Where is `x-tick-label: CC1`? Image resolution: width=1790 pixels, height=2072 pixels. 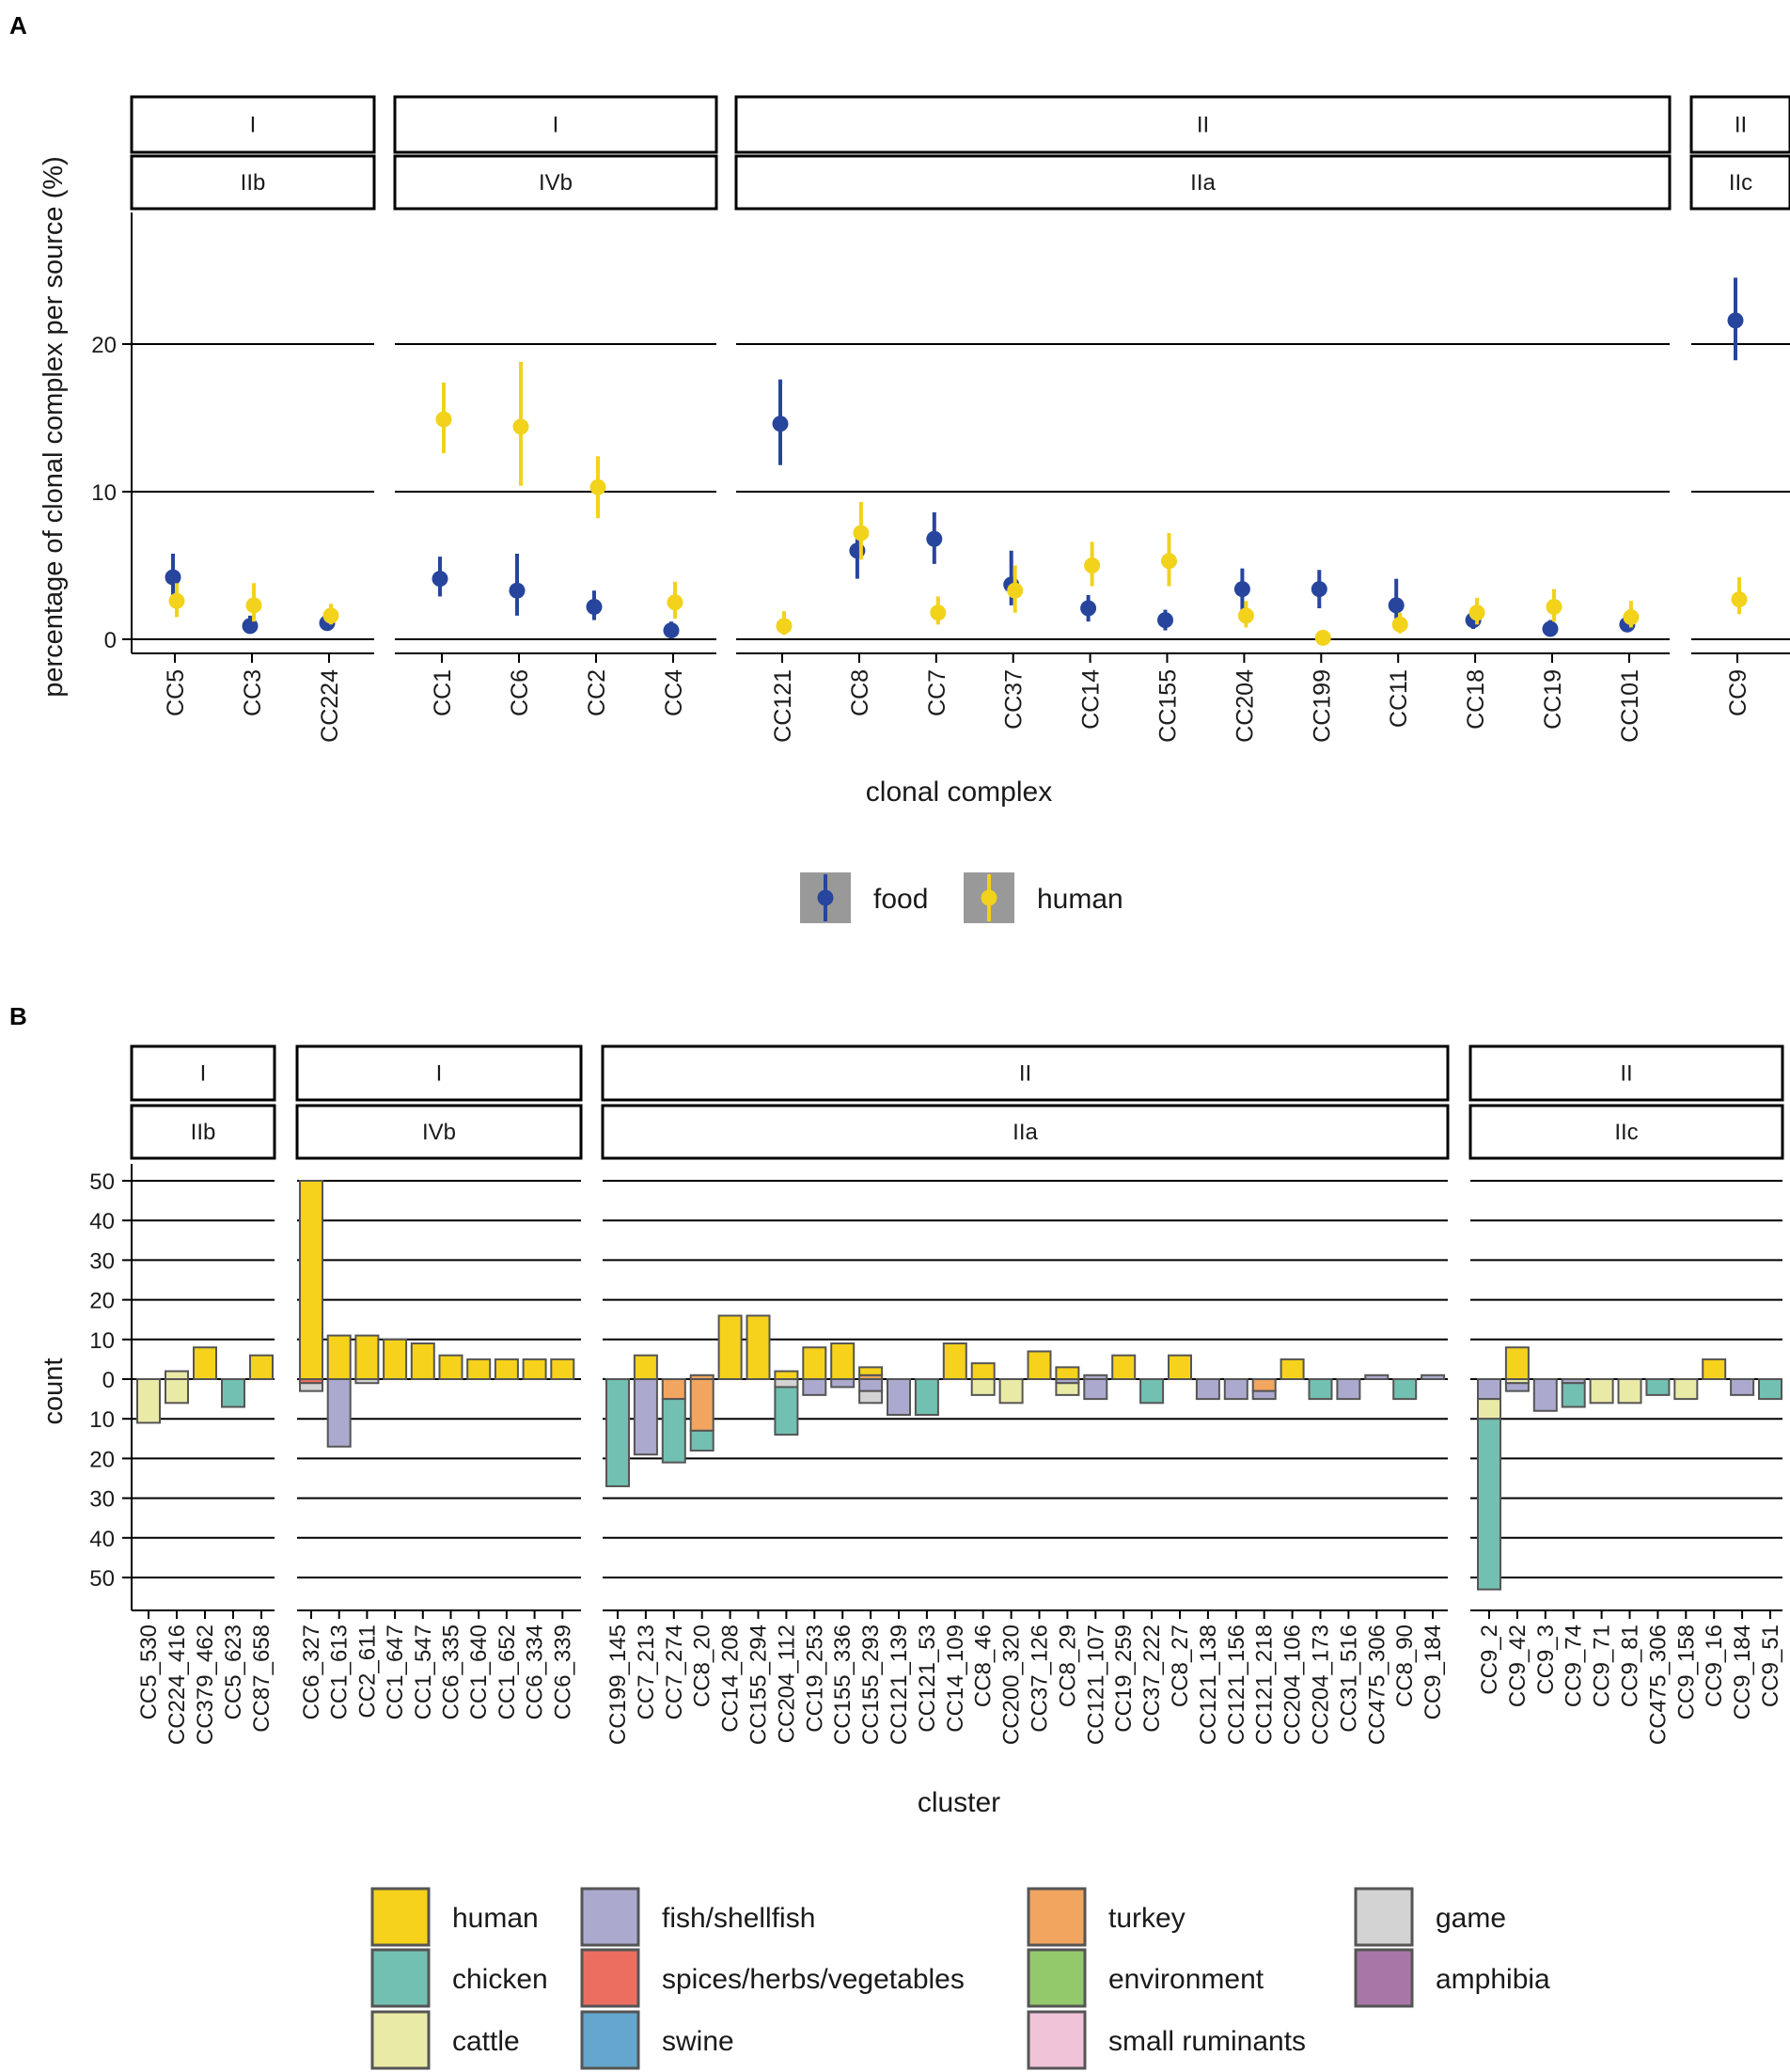
x-tick-label: CC1 is located at coordinates (443, 692).